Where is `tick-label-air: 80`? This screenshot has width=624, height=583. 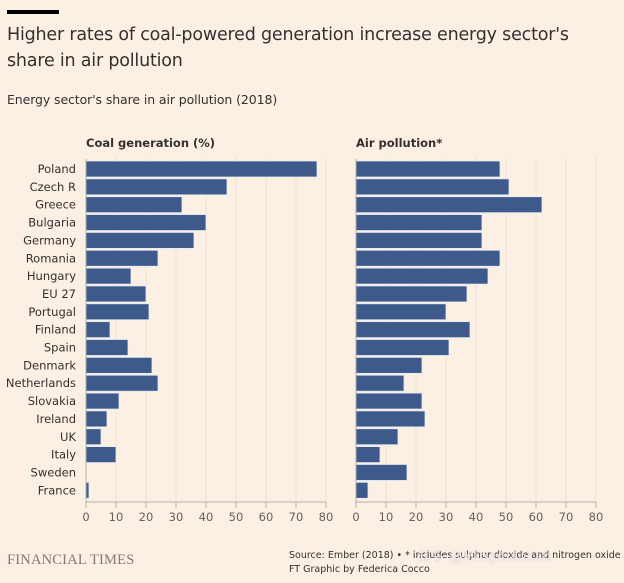 tick-label-air: 80 is located at coordinates (596, 517).